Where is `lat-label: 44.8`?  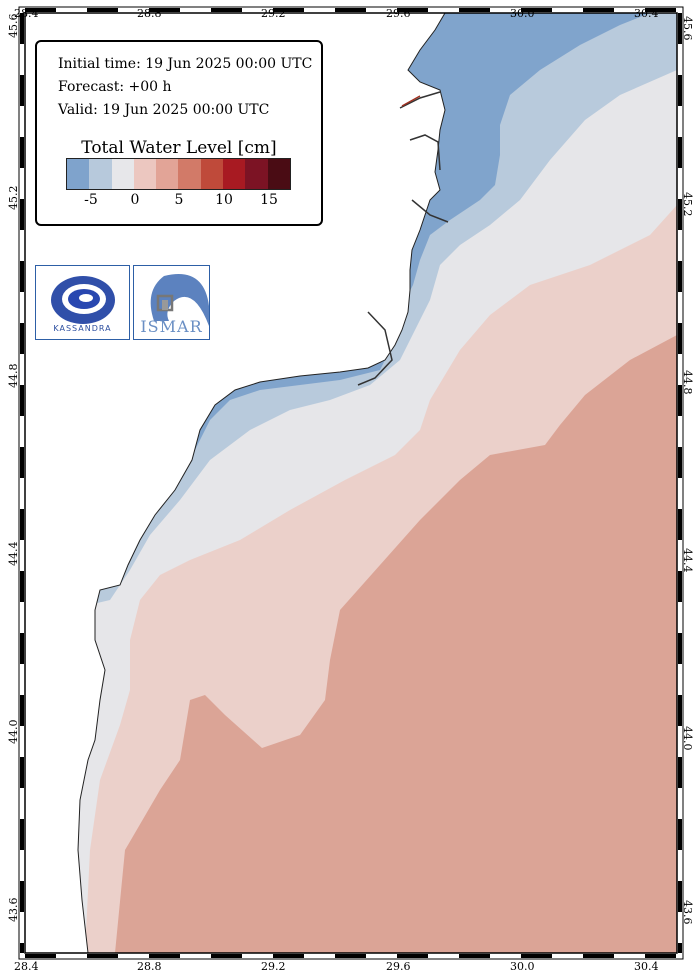 lat-label: 44.8 is located at coordinates (13, 376).